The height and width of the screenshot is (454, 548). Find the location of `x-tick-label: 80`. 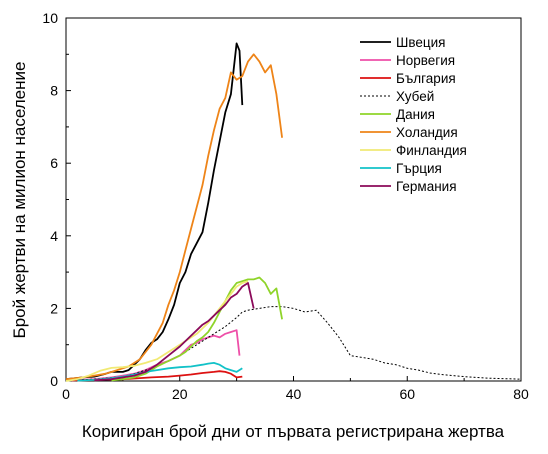

x-tick-label: 80 is located at coordinates (521, 394).